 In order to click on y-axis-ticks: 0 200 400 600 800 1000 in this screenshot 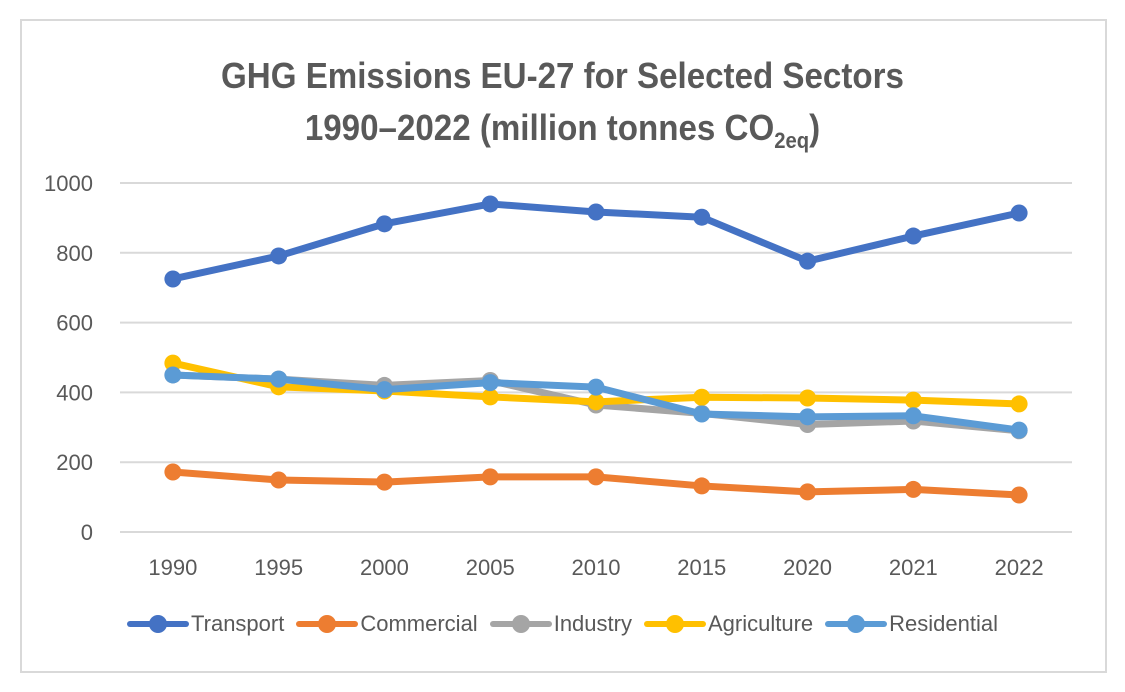, I will do `click(68, 358)`.